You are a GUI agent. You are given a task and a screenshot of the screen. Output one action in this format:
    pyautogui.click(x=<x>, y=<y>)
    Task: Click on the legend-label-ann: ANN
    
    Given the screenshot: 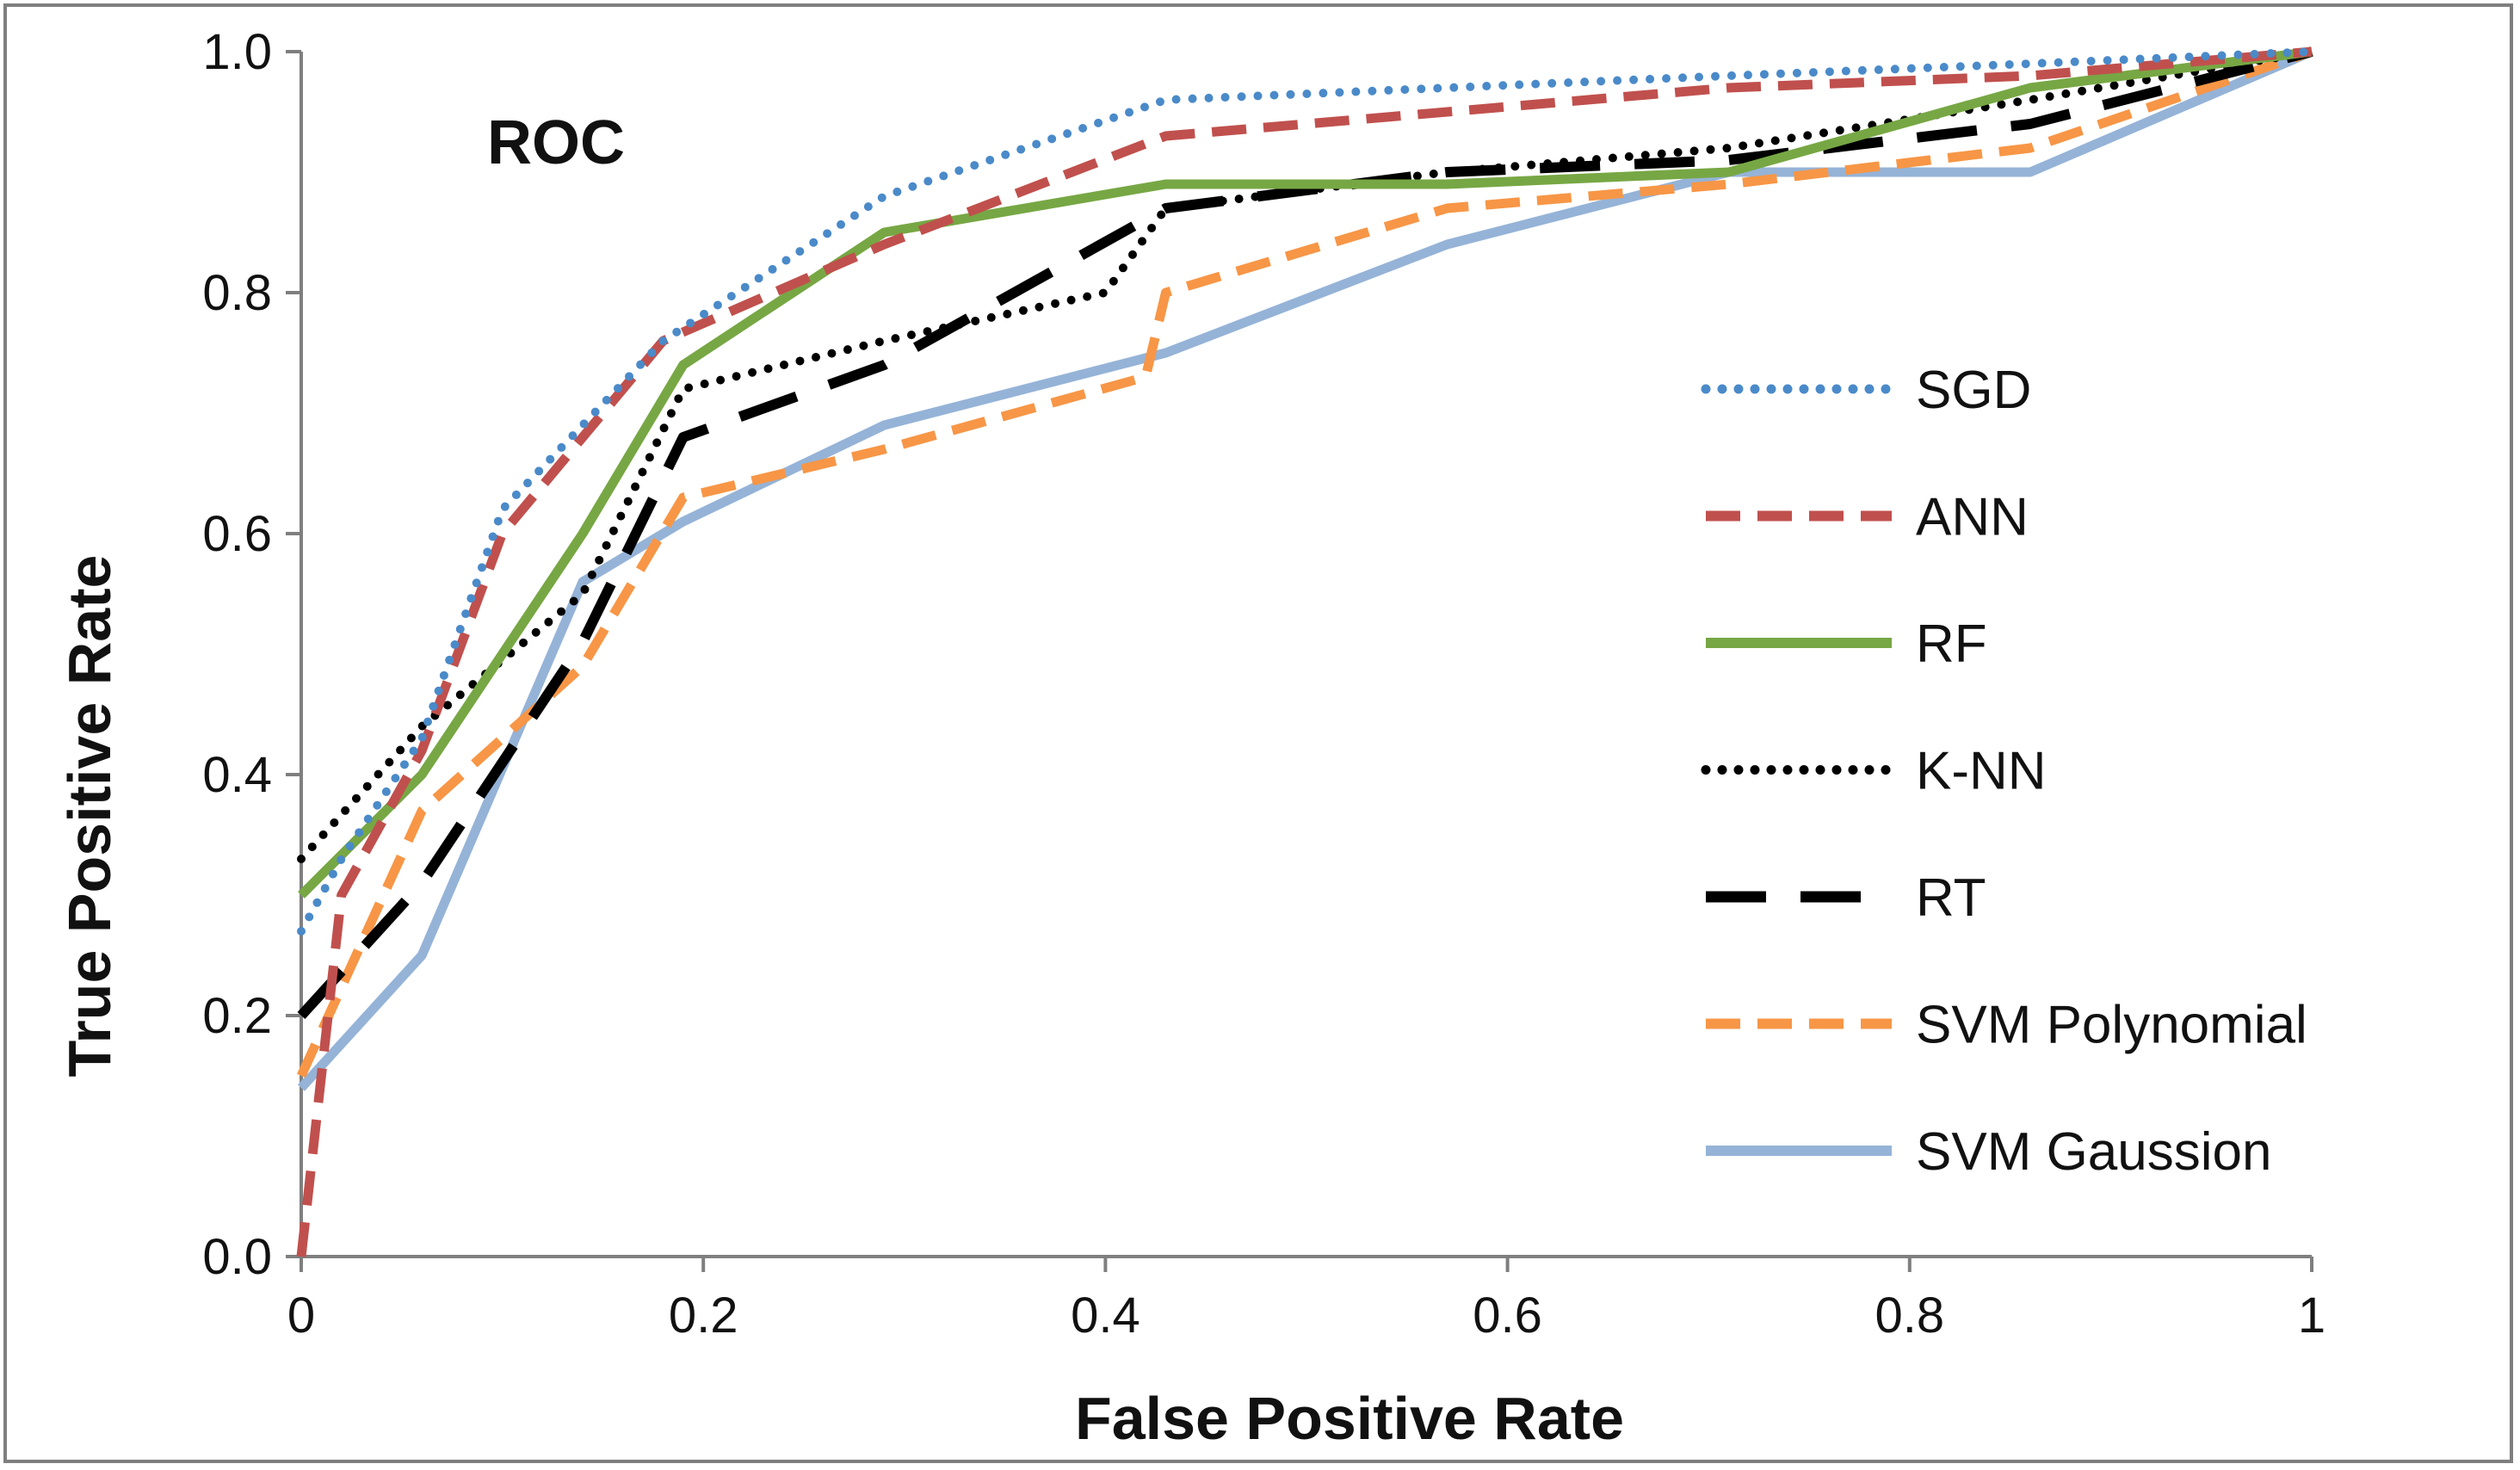 What is the action you would take?
    pyautogui.click(x=1973, y=517)
    